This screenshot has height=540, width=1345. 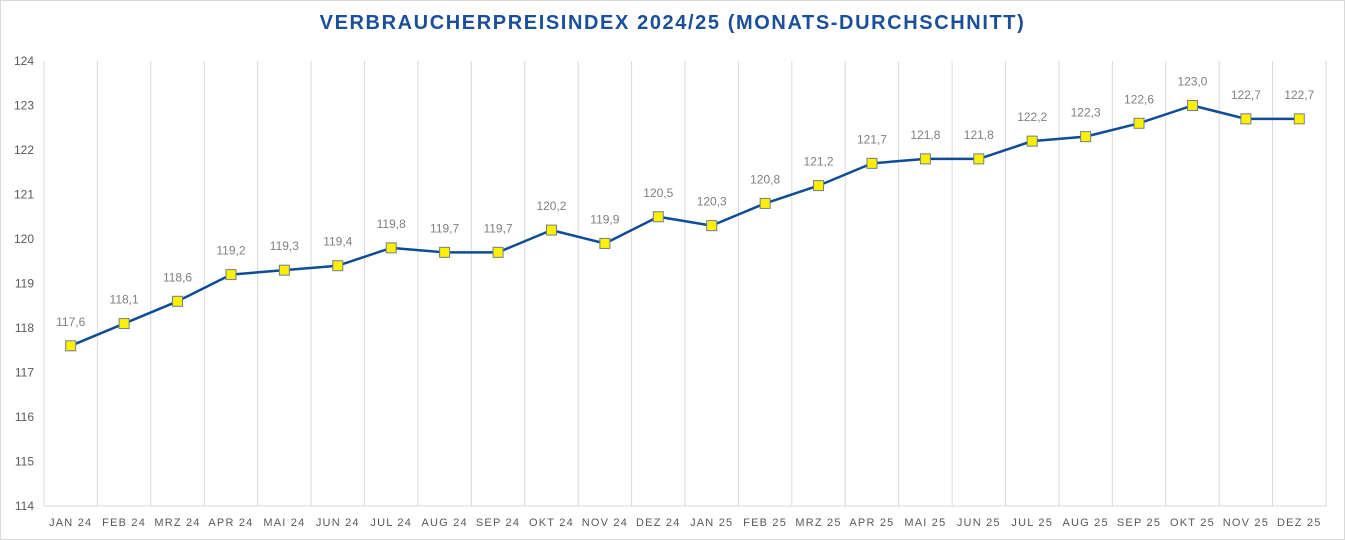 I want to click on x-tick-label: JAN 25, so click(x=711, y=523).